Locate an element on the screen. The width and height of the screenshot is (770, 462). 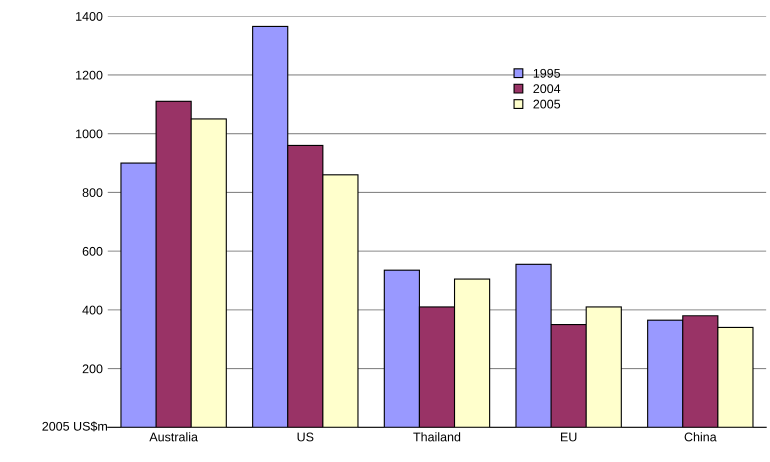
legend-label: 2004 is located at coordinates (546, 89).